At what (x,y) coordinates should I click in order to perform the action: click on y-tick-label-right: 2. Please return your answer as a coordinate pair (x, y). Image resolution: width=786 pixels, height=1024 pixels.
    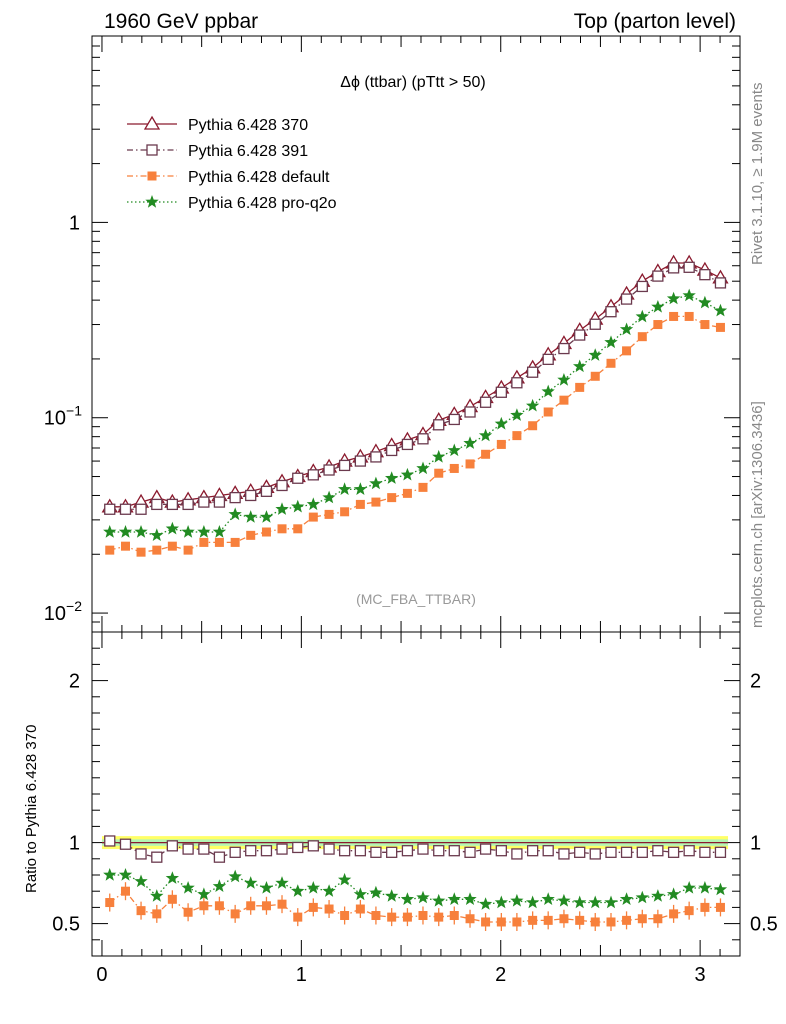
    Looking at the image, I should click on (755, 682).